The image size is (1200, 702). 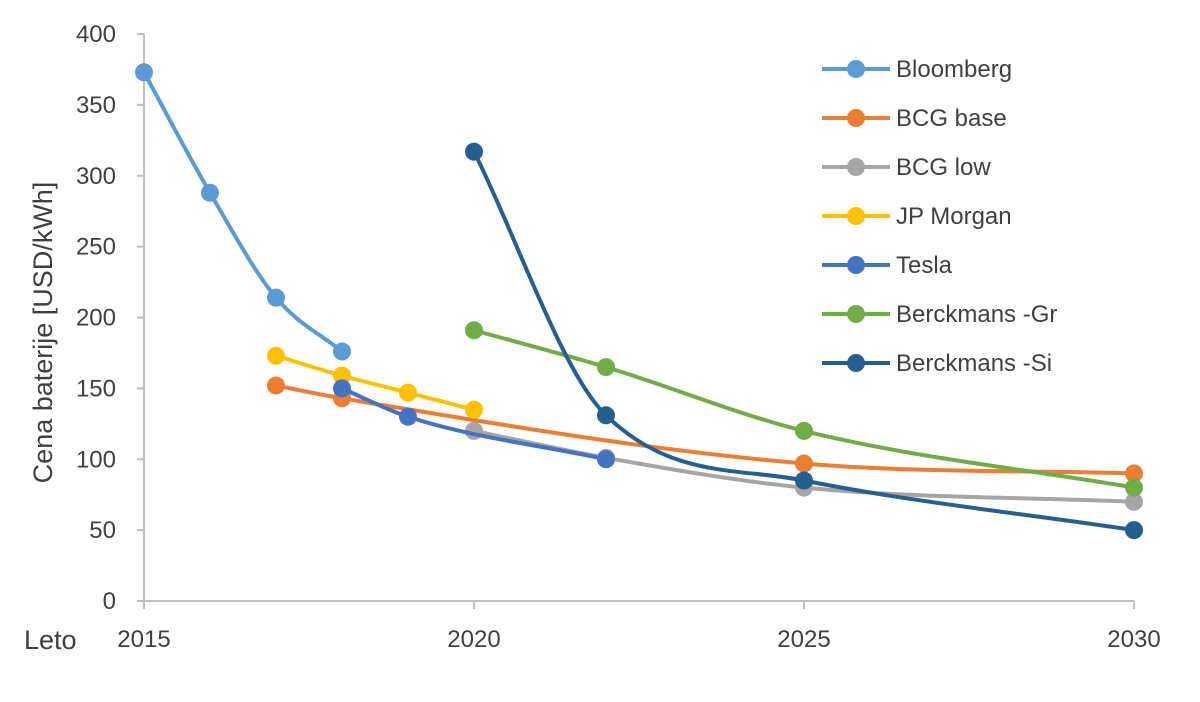 I want to click on legend-label: BCG base, so click(x=951, y=118).